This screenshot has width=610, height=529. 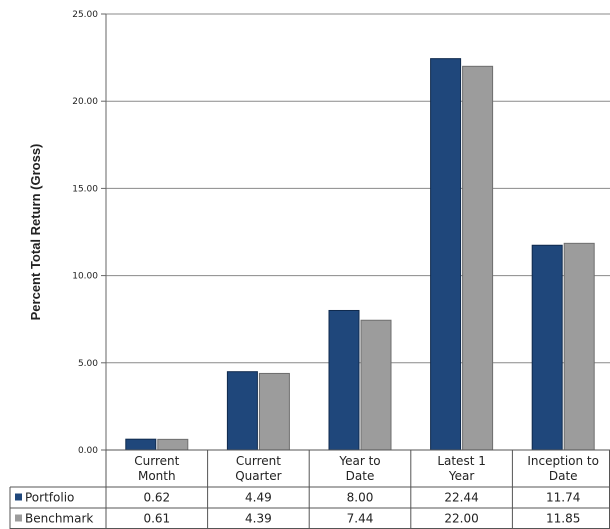 What do you see at coordinates (258, 476) in the screenshot?
I see `category-label: Quarter` at bounding box center [258, 476].